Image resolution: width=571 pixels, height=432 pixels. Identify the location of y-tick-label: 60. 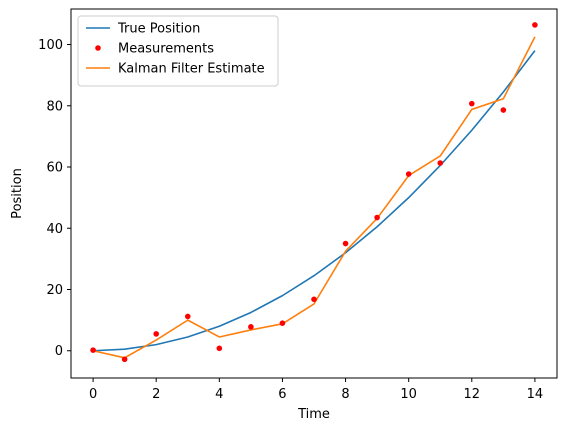
(54, 168).